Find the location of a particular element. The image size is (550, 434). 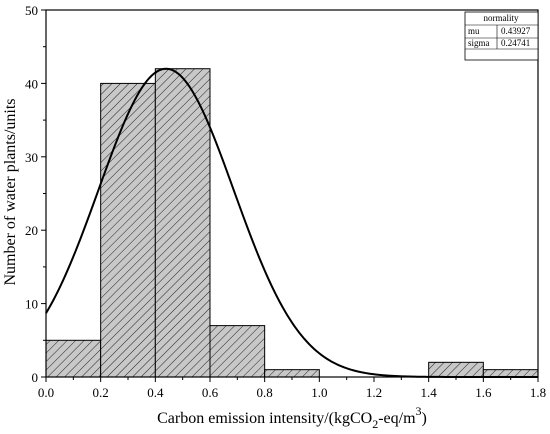

y-tick-label-3: 30 is located at coordinates (31, 157).